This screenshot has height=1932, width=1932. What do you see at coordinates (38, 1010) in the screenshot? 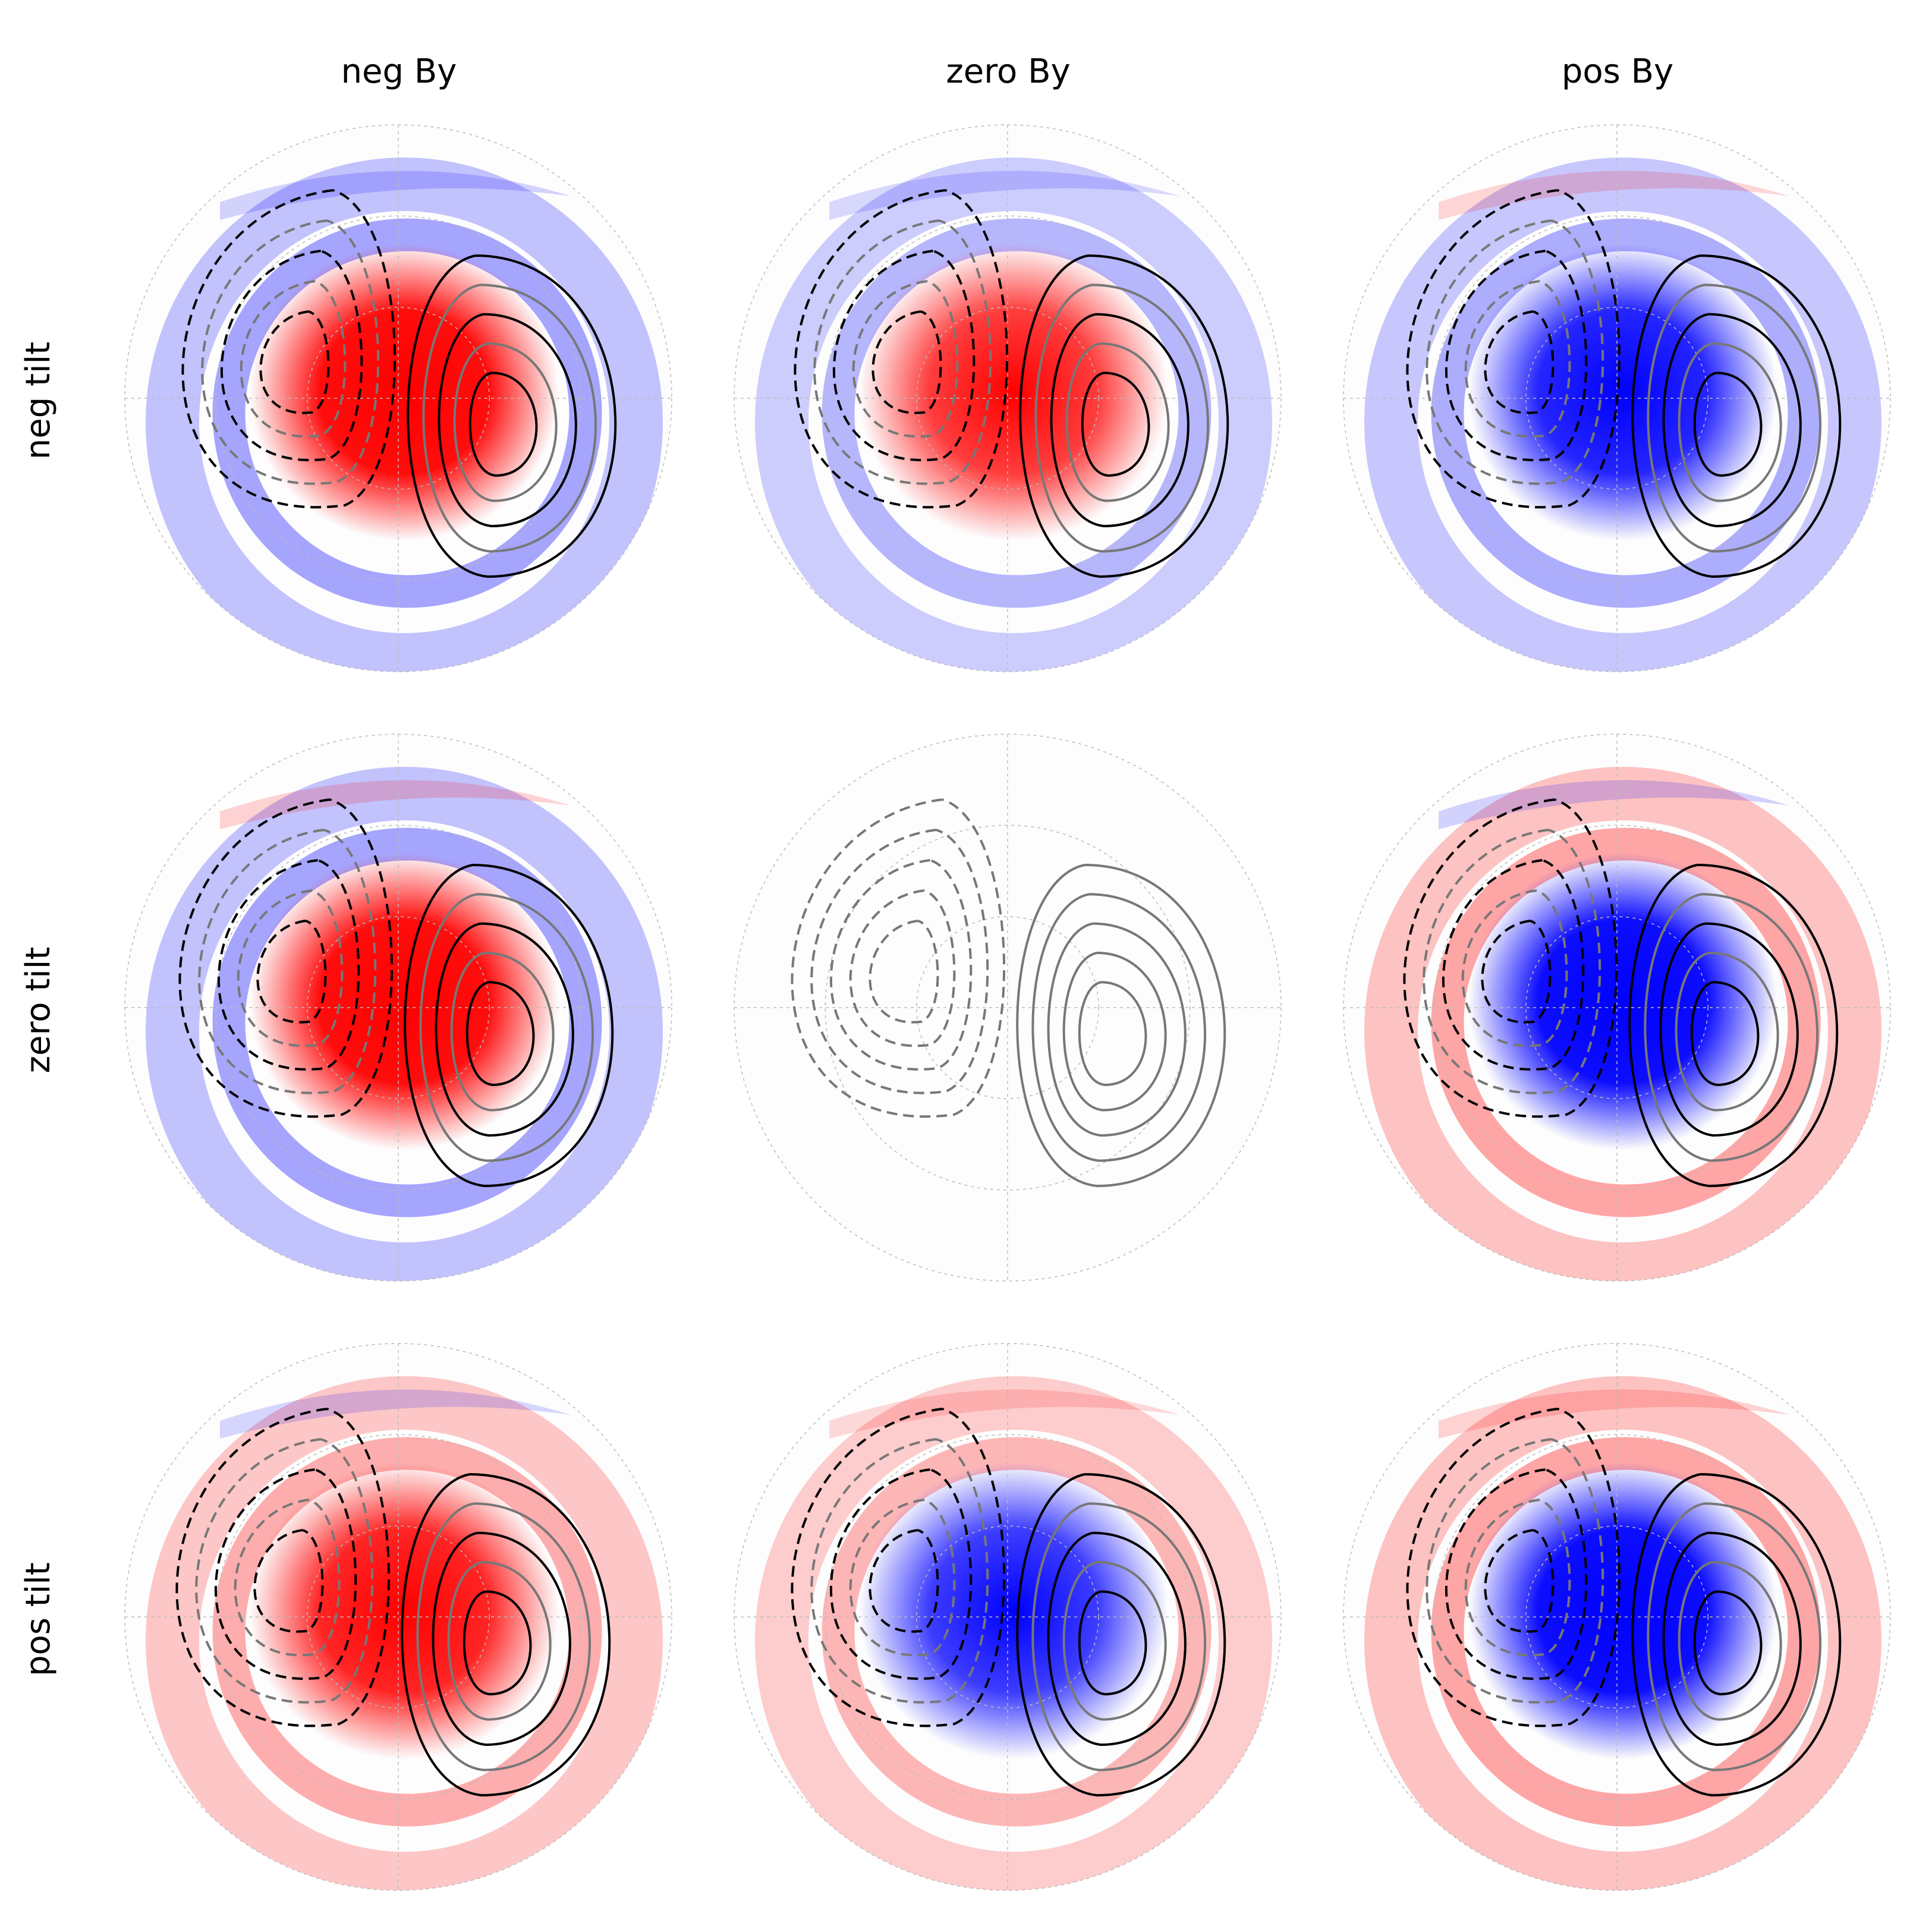
I see `row-title-zero-tilt: zero tilt` at bounding box center [38, 1010].